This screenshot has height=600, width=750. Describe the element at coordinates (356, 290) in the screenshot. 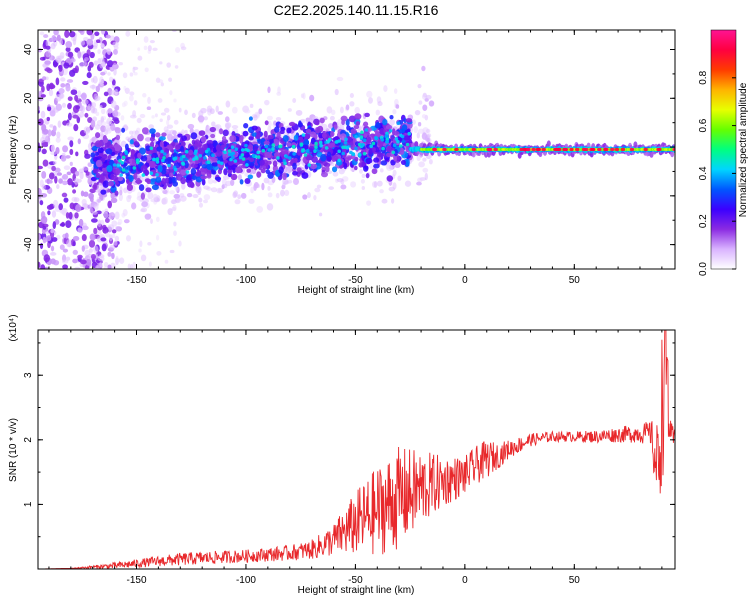

I see `top-x-axis-label: Height of straight line (km)` at that location.